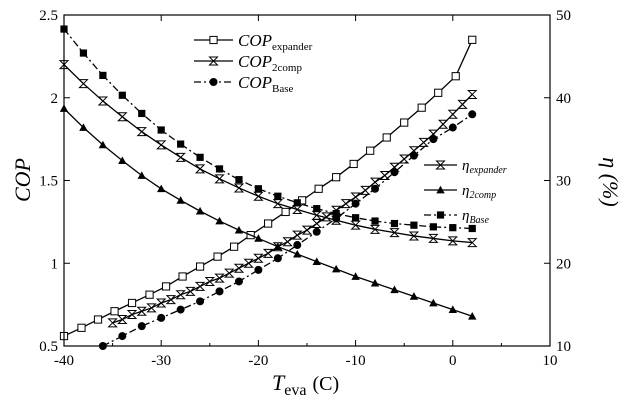 The image size is (630, 396). I want to click on x-tick-label: -20, so click(258, 361).